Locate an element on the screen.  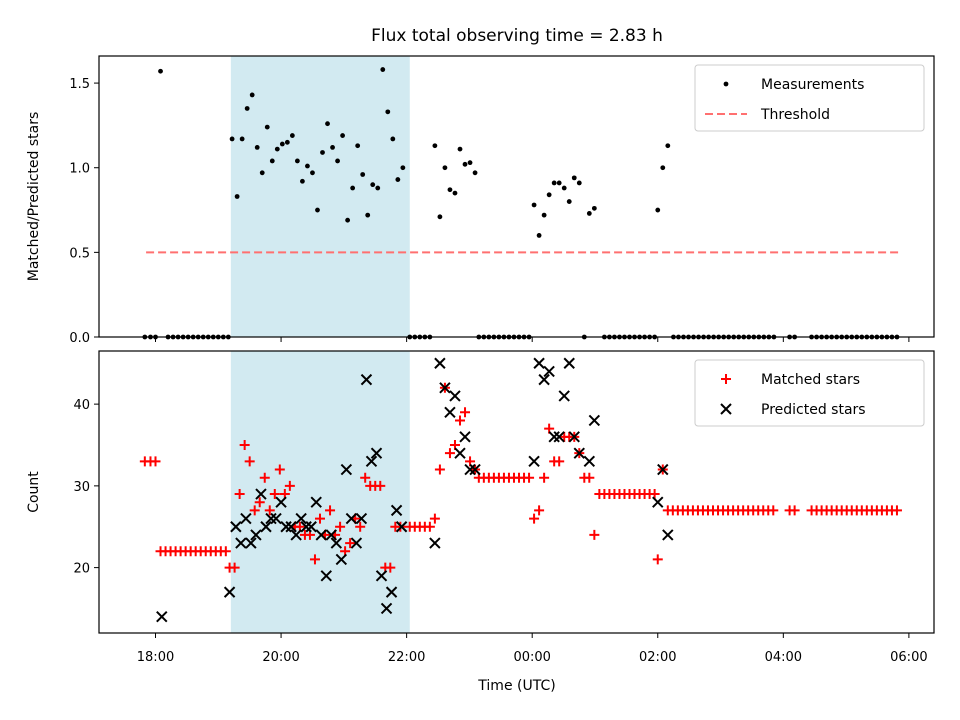
x-tick-label: 00:00 is located at coordinates (531, 657).